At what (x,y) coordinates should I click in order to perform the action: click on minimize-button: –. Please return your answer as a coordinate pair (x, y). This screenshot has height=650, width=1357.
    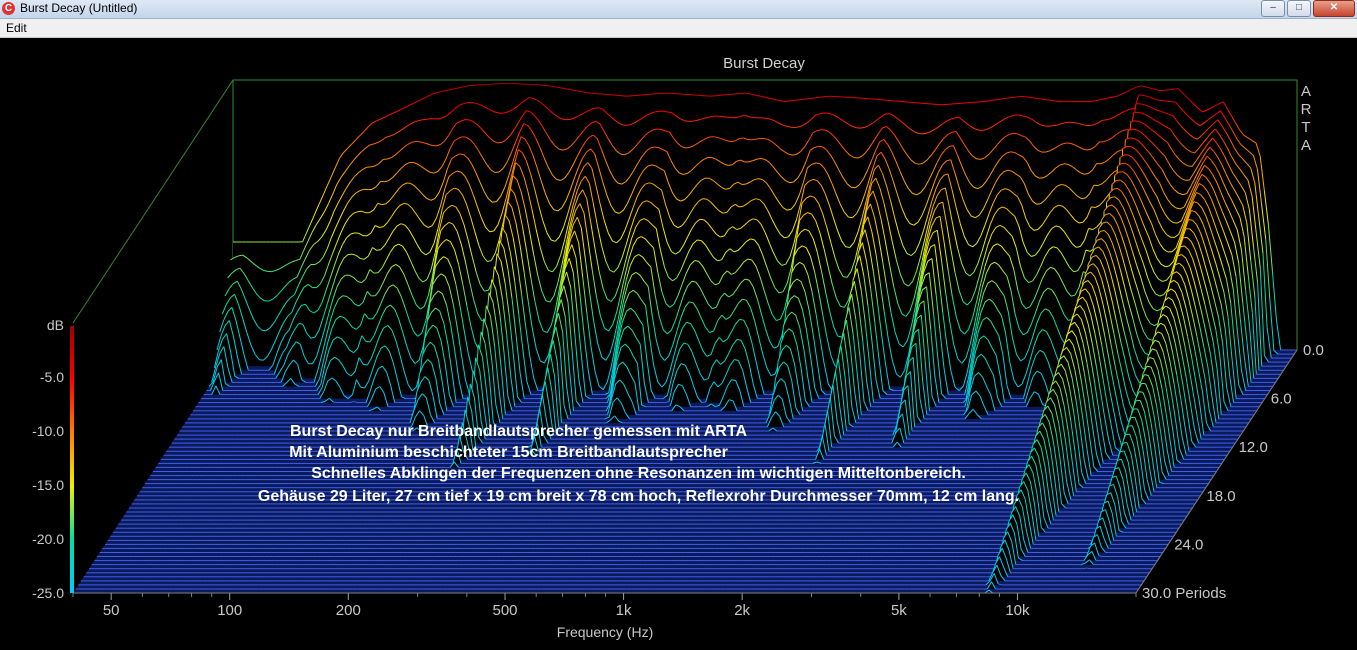
    Looking at the image, I should click on (1273, 8).